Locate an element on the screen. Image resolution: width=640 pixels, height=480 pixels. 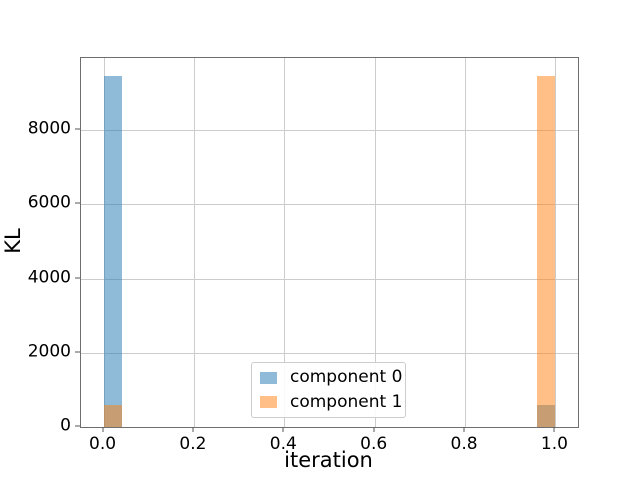
legend-item-component-1: component 1 is located at coordinates (332, 402).